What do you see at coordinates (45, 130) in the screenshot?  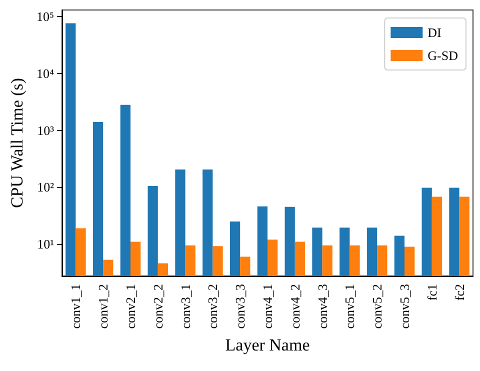 I see `y-tick-label: 10³` at bounding box center [45, 130].